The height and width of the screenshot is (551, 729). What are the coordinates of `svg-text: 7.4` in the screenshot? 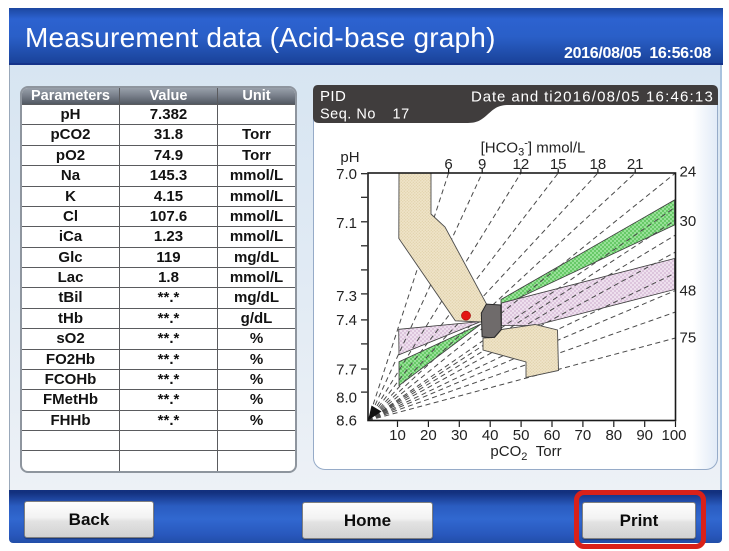 It's located at (346, 320).